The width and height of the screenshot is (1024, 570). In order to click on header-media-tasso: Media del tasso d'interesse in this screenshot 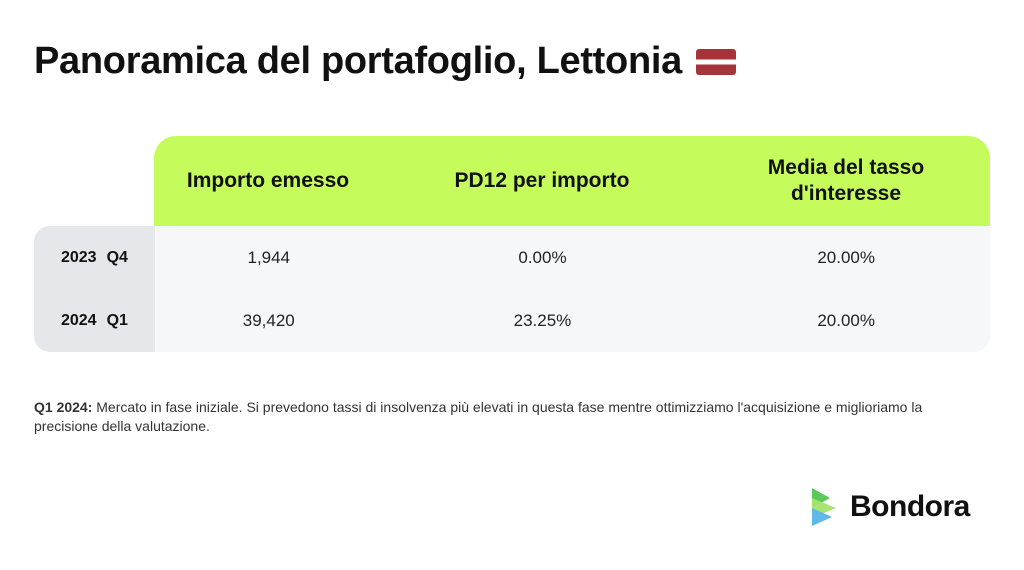, I will do `click(846, 180)`.